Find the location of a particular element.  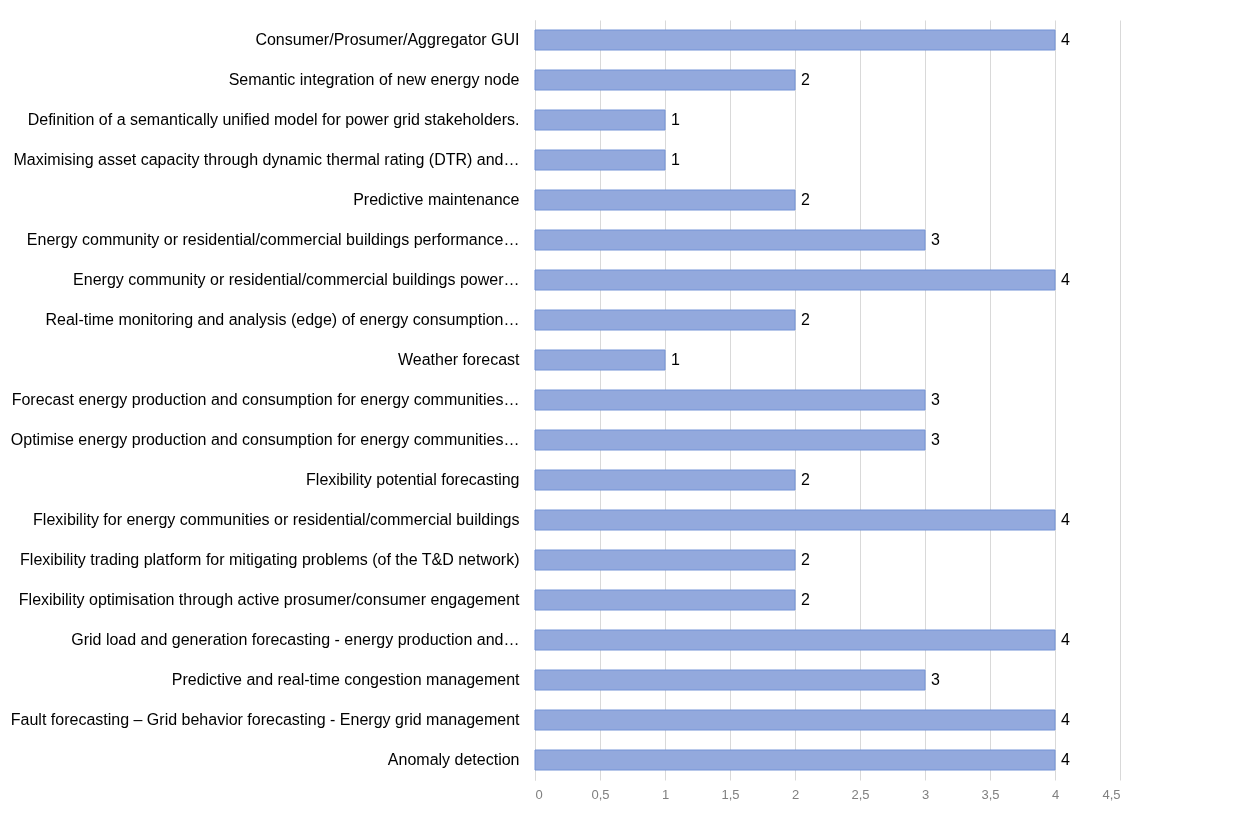

y-tick-label: Consumer/Prosumer/Aggregator GUI is located at coordinates (387, 39).